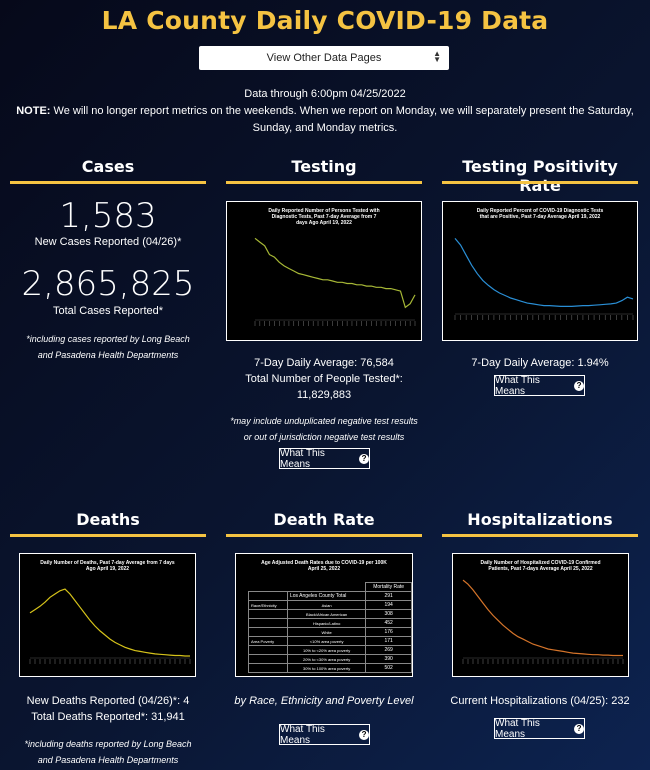 The width and height of the screenshot is (650, 770). What do you see at coordinates (108, 701) in the screenshot?
I see `deaths-new: New Deaths Reported (04/26)*: 4` at bounding box center [108, 701].